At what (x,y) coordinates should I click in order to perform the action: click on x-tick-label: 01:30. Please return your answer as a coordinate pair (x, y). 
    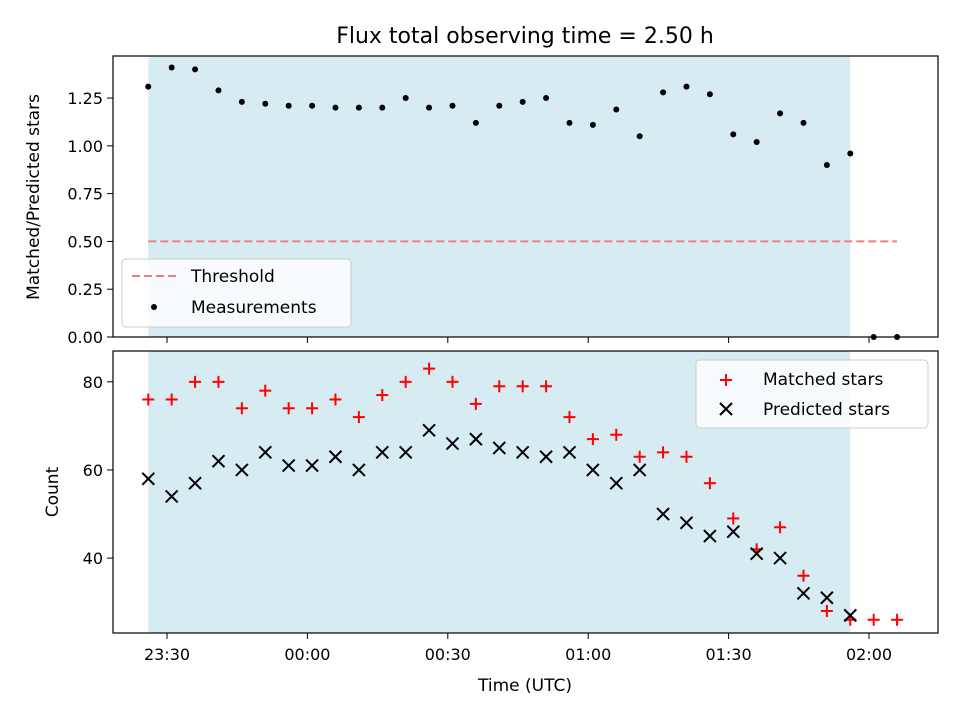
    Looking at the image, I should click on (729, 654).